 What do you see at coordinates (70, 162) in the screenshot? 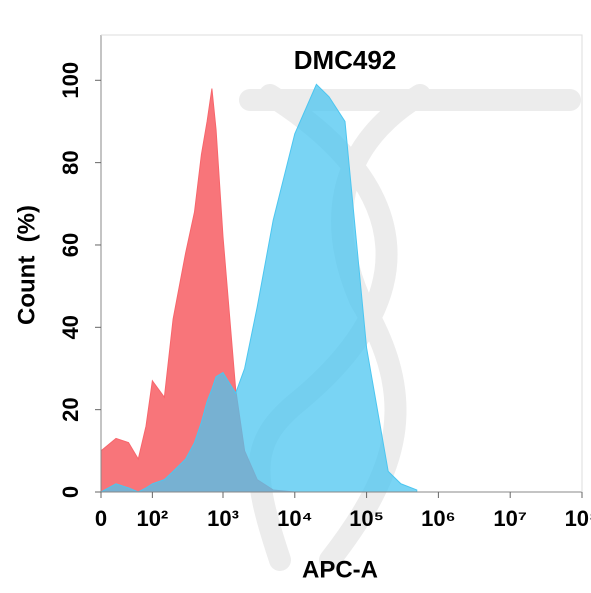
I see `y-tick-label: 80` at bounding box center [70, 162].